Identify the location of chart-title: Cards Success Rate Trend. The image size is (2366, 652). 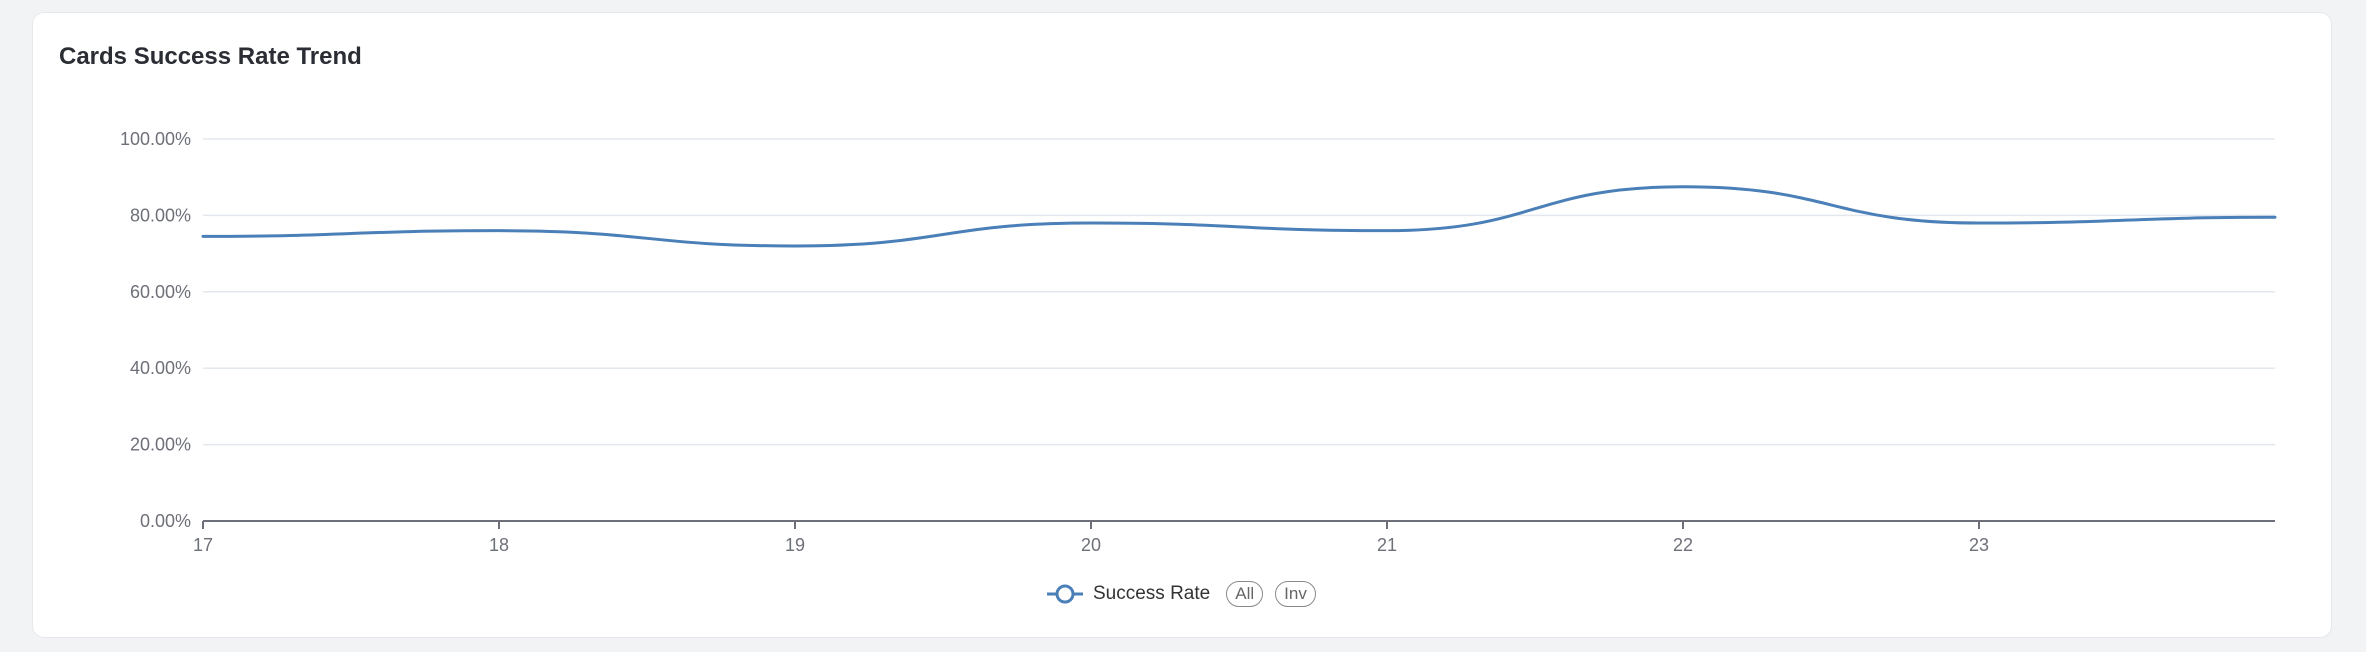
(210, 56).